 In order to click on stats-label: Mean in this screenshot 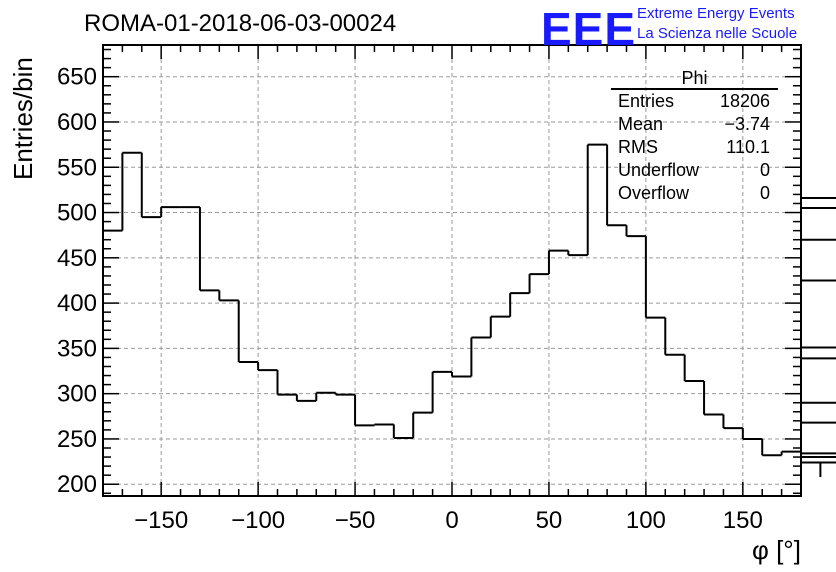, I will do `click(641, 124)`.